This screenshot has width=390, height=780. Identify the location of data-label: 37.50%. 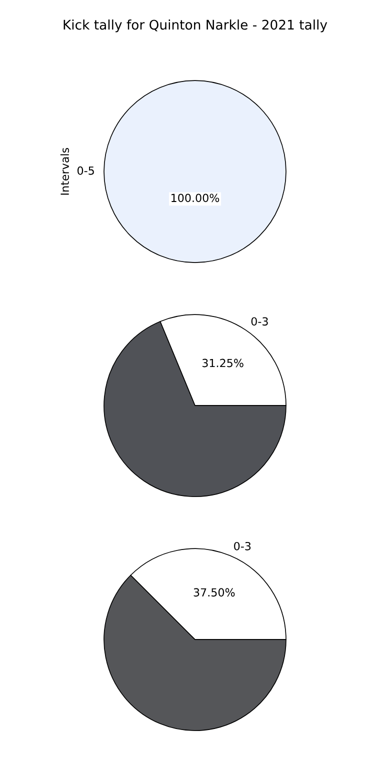
(214, 592).